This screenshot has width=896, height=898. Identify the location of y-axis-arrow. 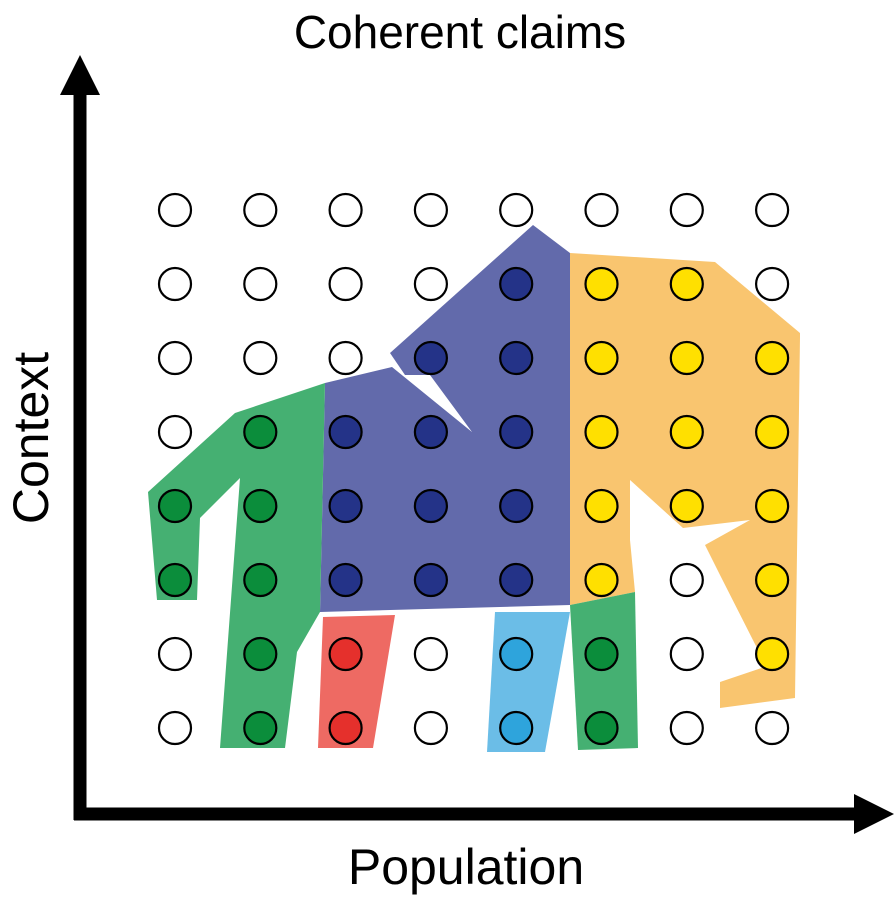
(80, 75).